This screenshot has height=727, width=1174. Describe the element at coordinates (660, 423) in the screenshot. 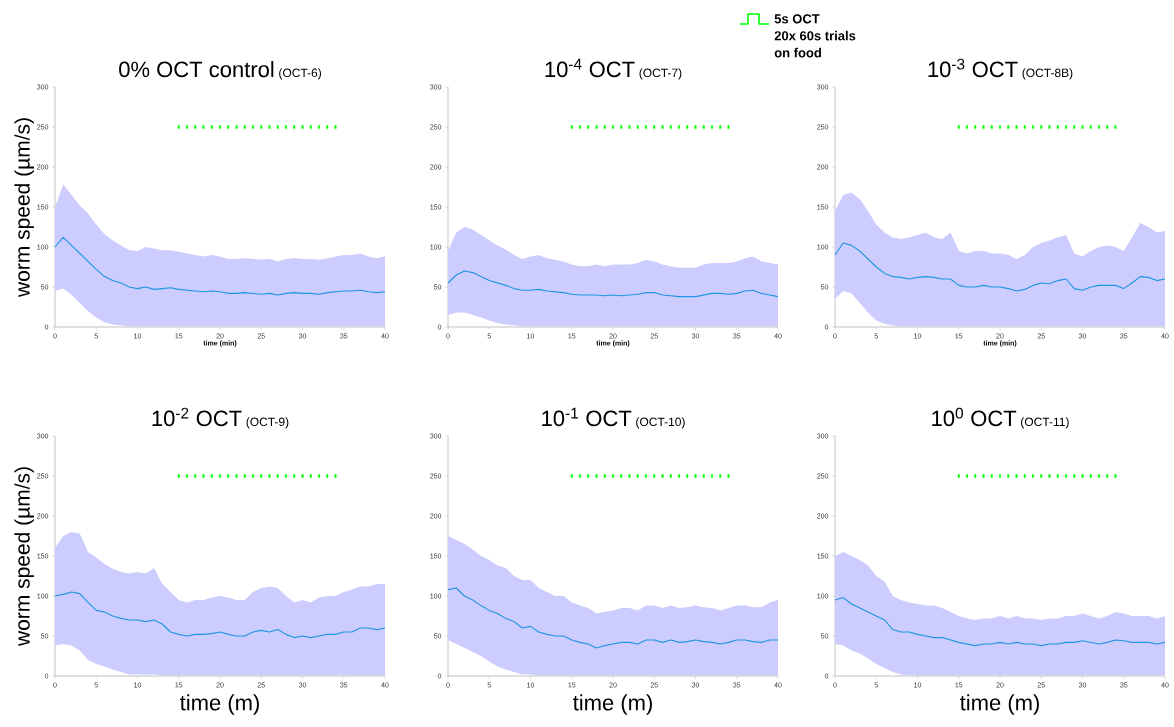

I see `chart-subtitle: (OCT-10)` at that location.